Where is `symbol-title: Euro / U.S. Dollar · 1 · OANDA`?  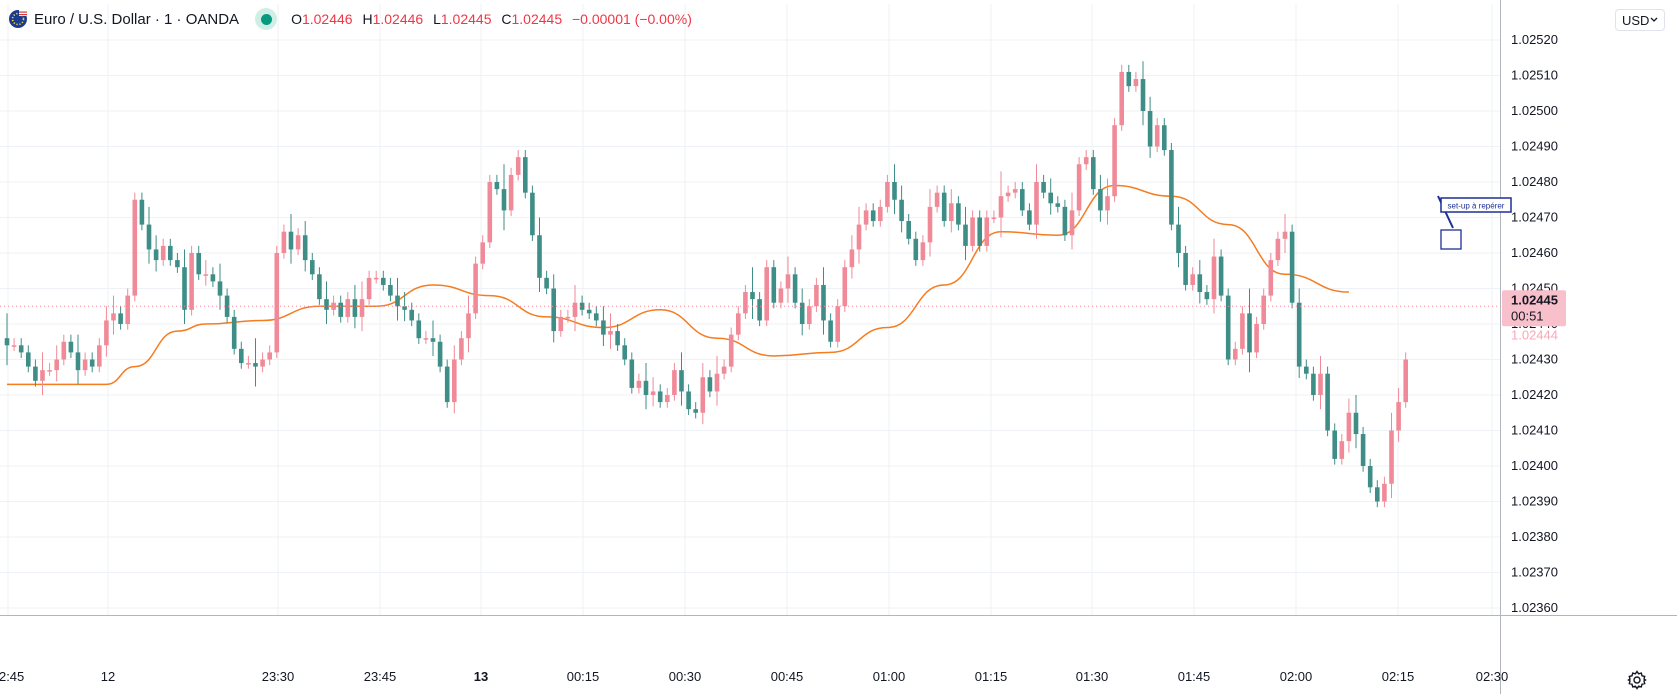 symbol-title: Euro / U.S. Dollar · 1 · OANDA is located at coordinates (137, 19).